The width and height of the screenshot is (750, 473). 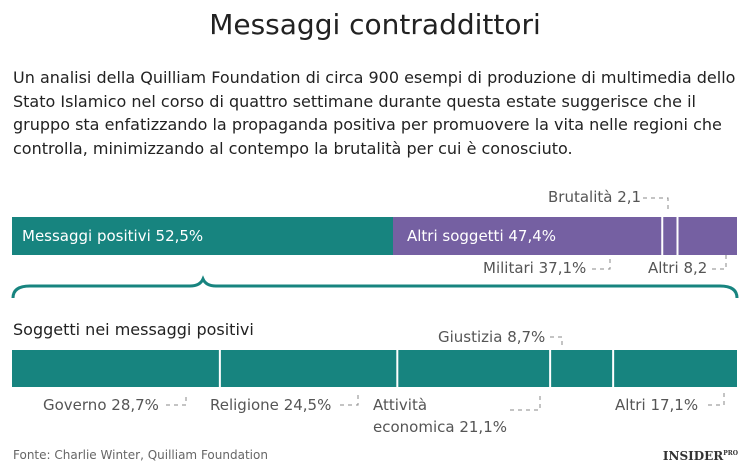 I want to click on chart-title: Soggetti nei messaggi positivi, so click(x=133, y=329).